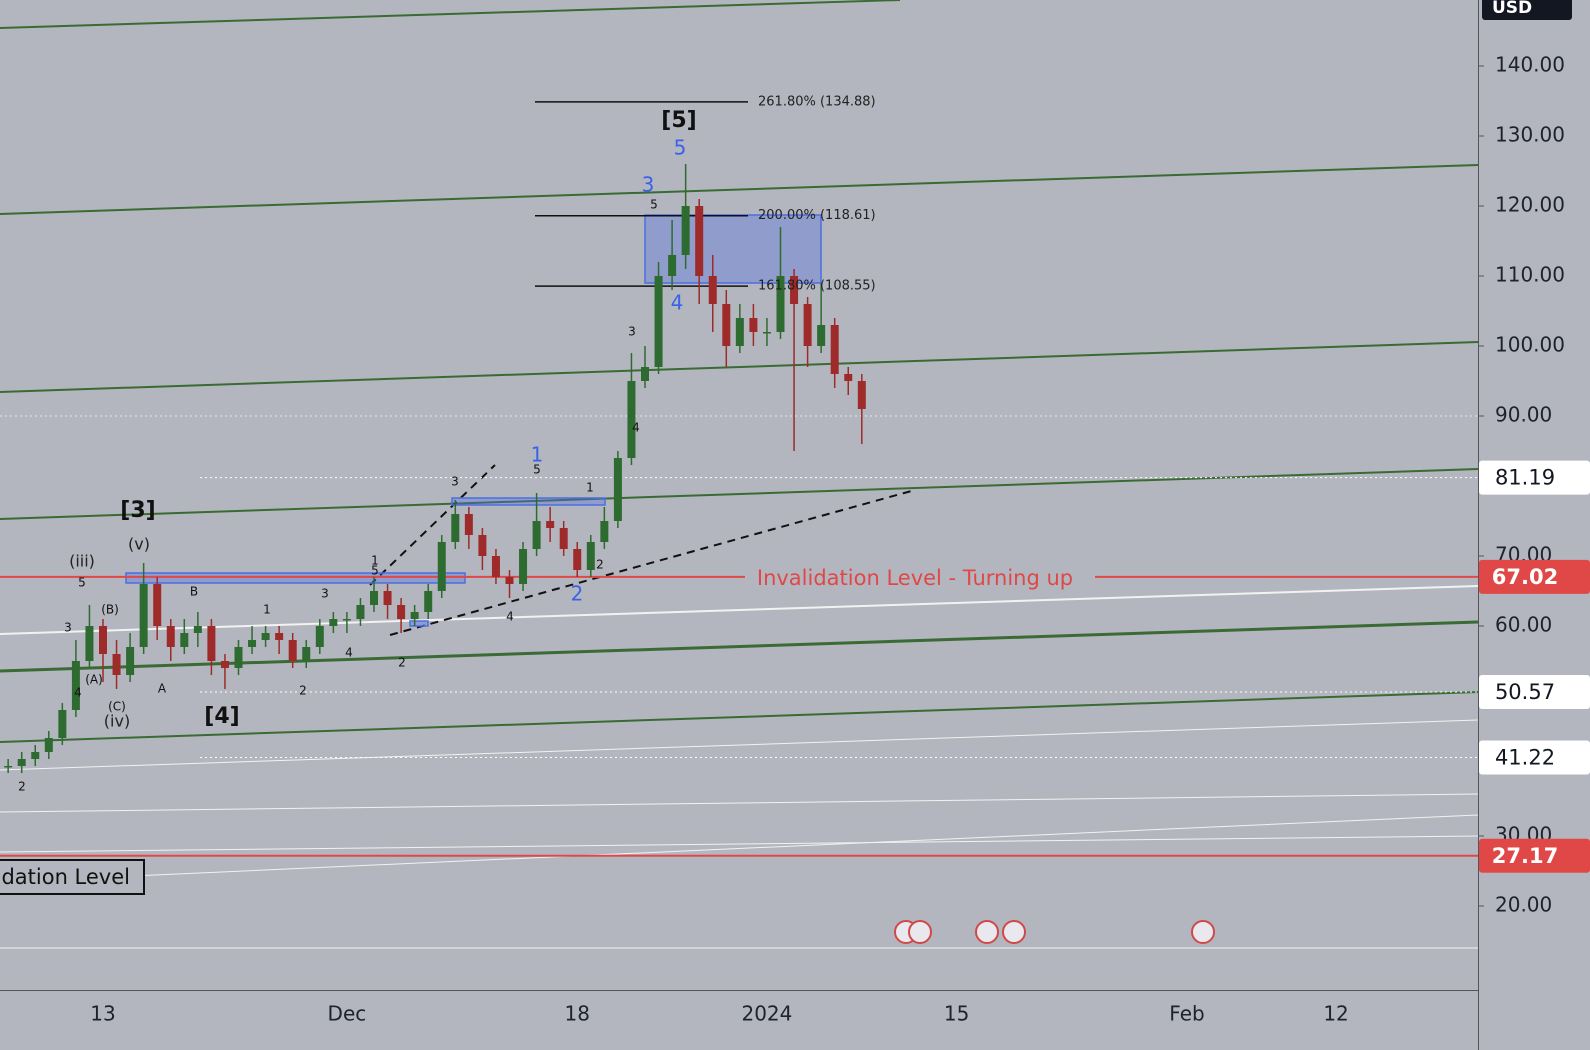  I want to click on currency-badge, so click(1527, 10).